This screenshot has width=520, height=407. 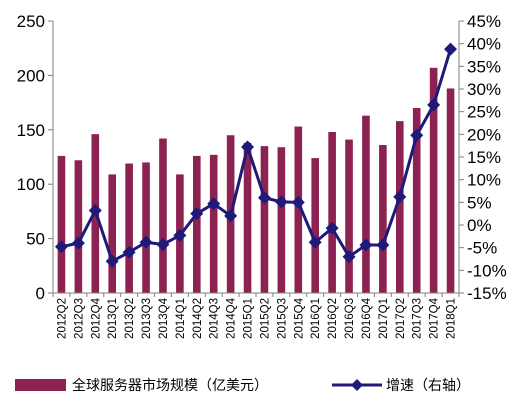 I want to click on x-tick-label: 2013Q1, so click(x=113, y=318).